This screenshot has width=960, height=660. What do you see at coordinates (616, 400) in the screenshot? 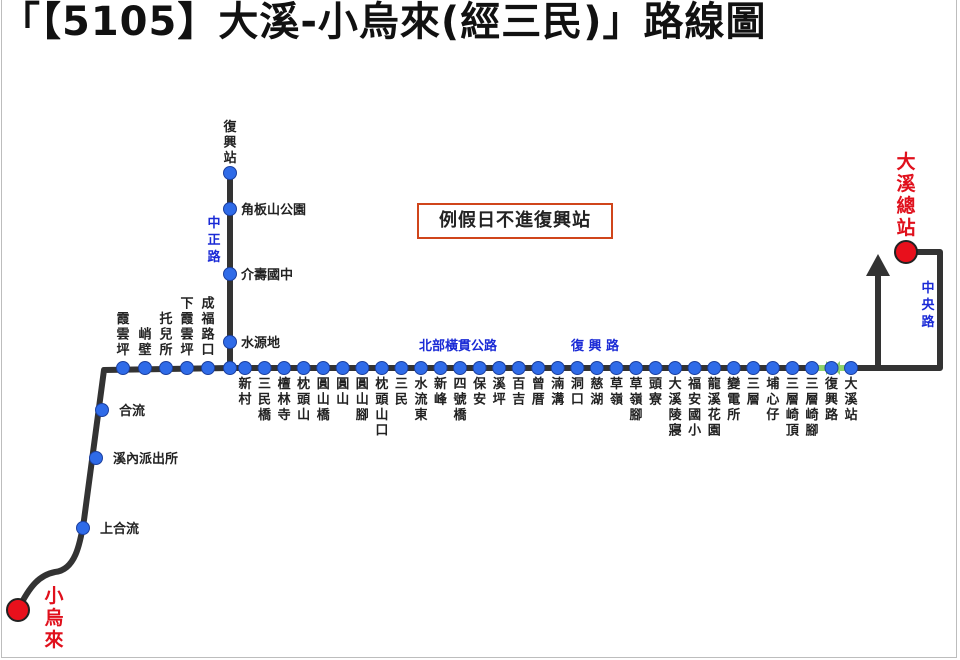
I see `svg-text: 嶺` at bounding box center [616, 400].